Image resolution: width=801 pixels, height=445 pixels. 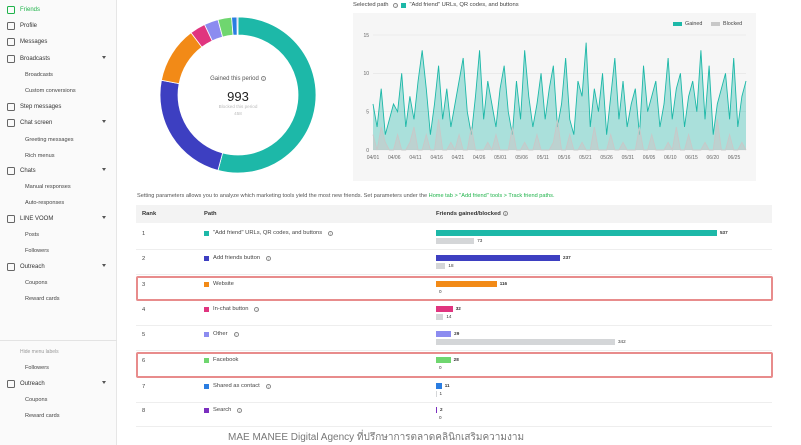 I want to click on voom-icon, so click(x=11, y=219).